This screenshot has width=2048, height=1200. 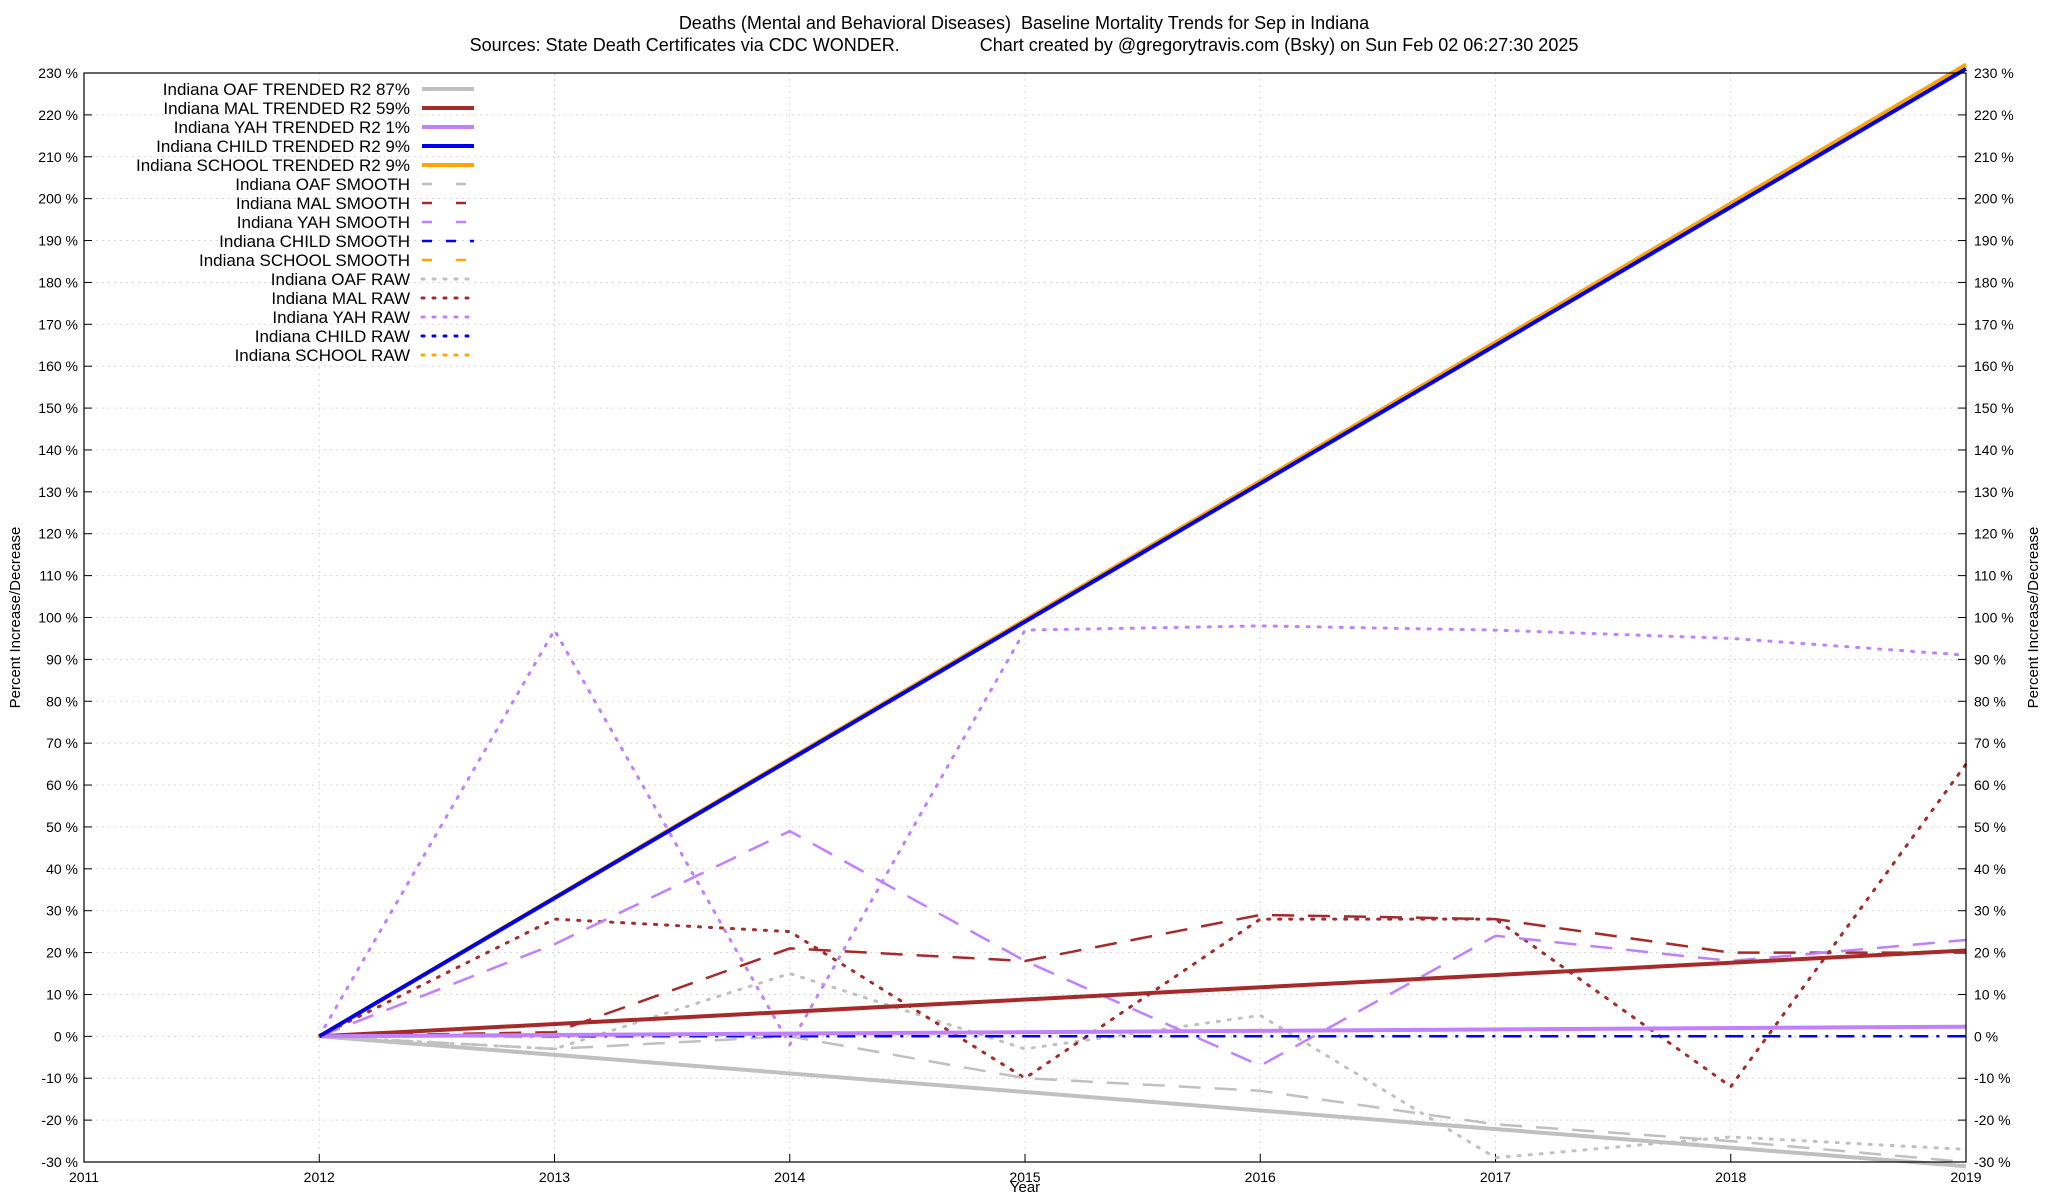 What do you see at coordinates (1024, 1177) in the screenshot?
I see `x-tick-label: 2015` at bounding box center [1024, 1177].